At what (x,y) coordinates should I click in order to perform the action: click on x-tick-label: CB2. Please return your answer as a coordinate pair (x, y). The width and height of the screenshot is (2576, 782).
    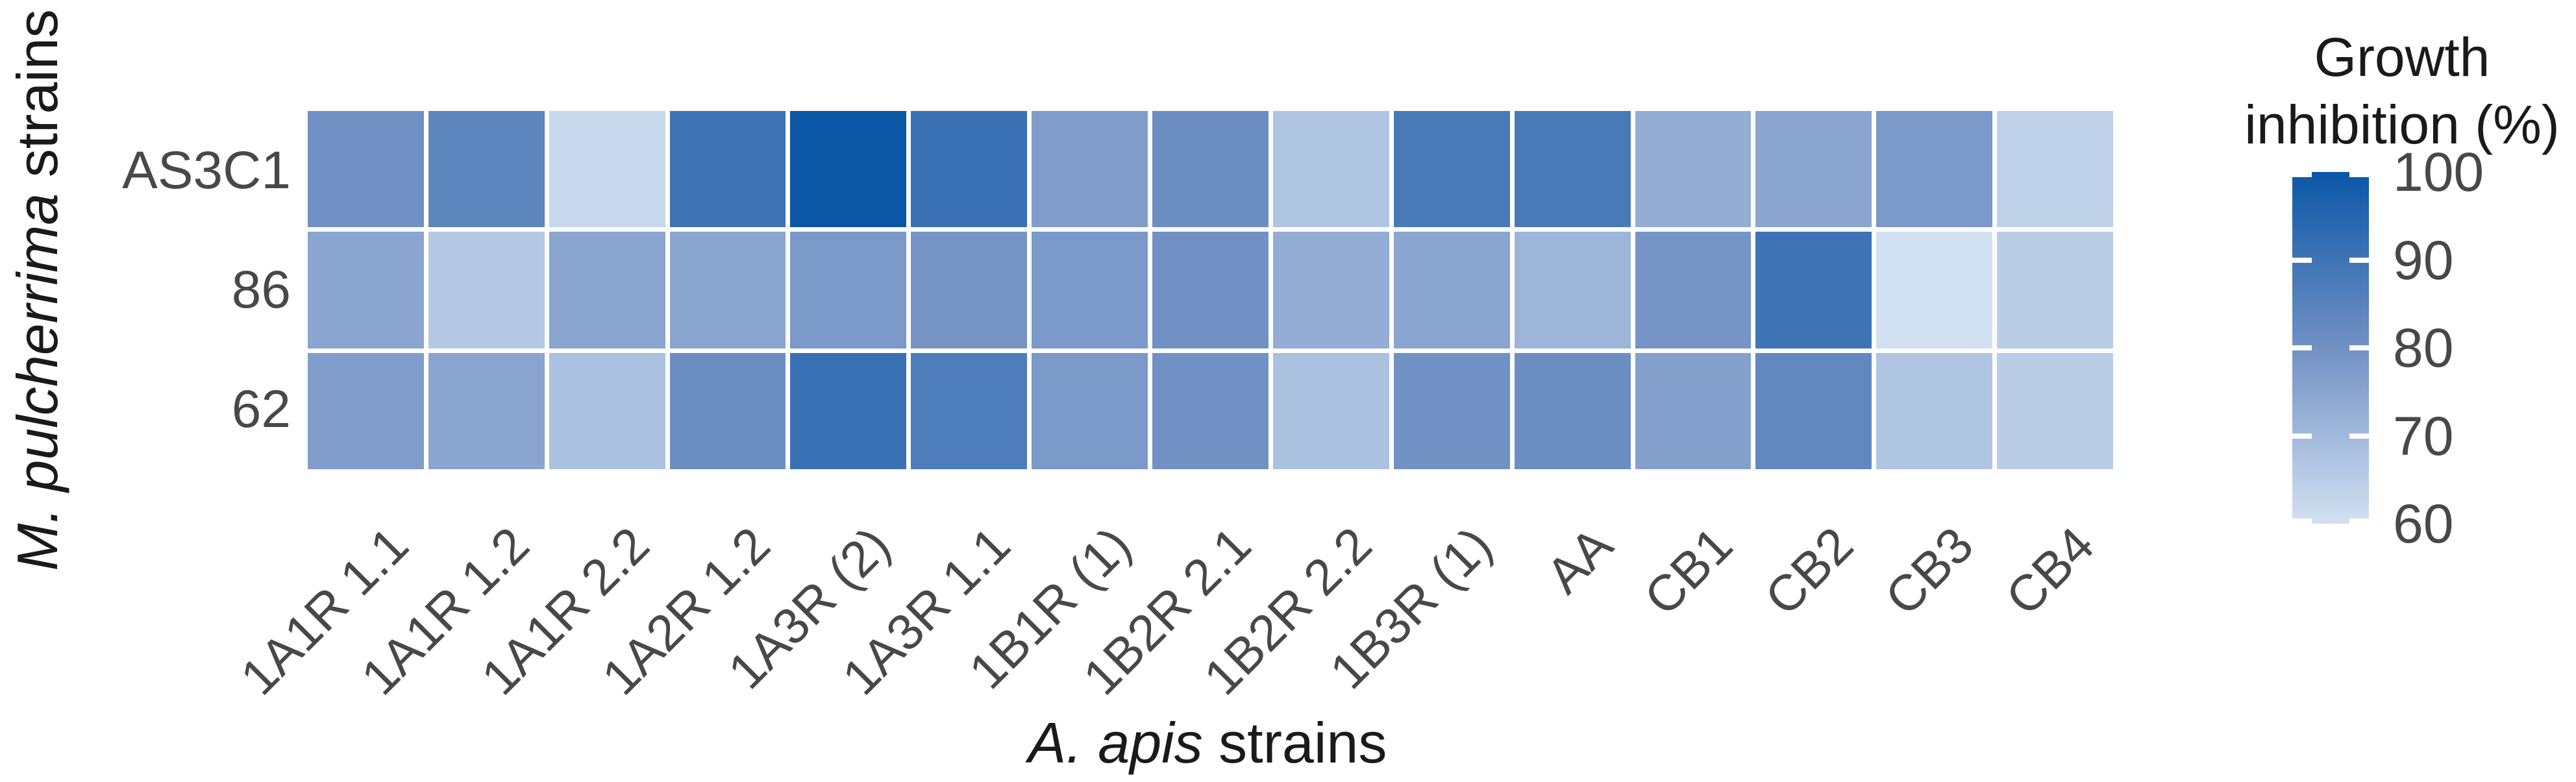
    Looking at the image, I should click on (1808, 571).